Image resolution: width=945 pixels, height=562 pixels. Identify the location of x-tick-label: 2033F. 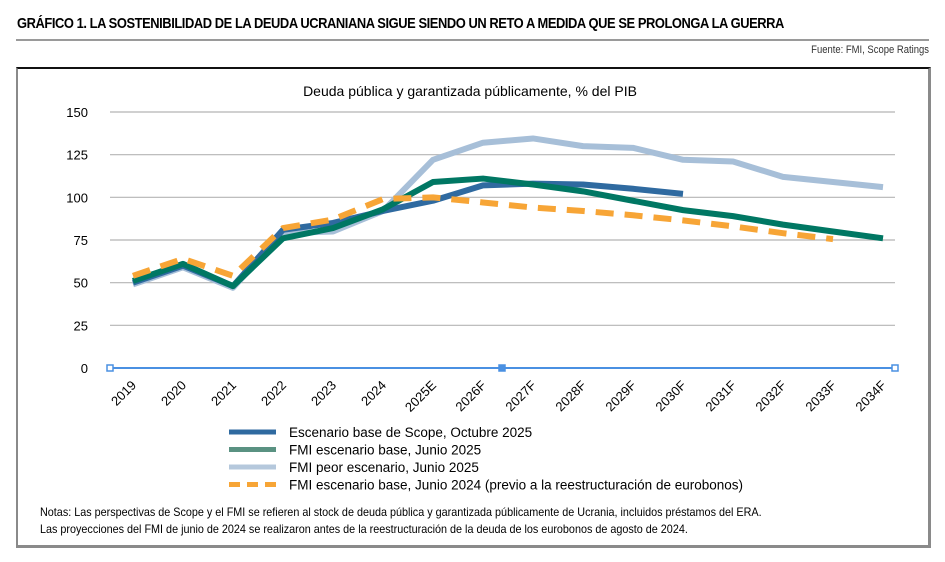
(820, 395).